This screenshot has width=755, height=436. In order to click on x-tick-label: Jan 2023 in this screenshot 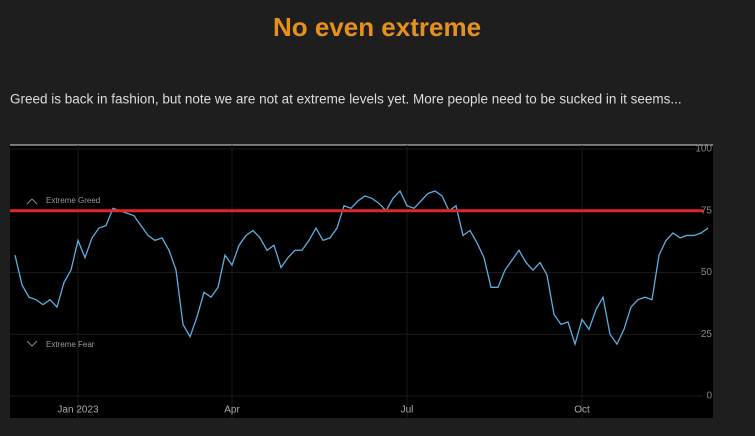, I will do `click(78, 410)`.